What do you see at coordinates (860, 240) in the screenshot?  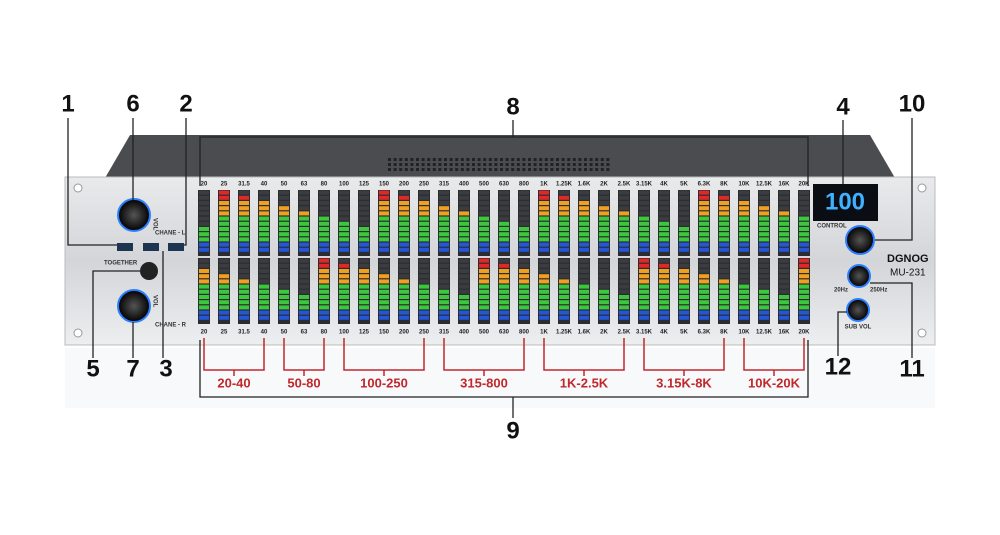 I see `control-knob` at bounding box center [860, 240].